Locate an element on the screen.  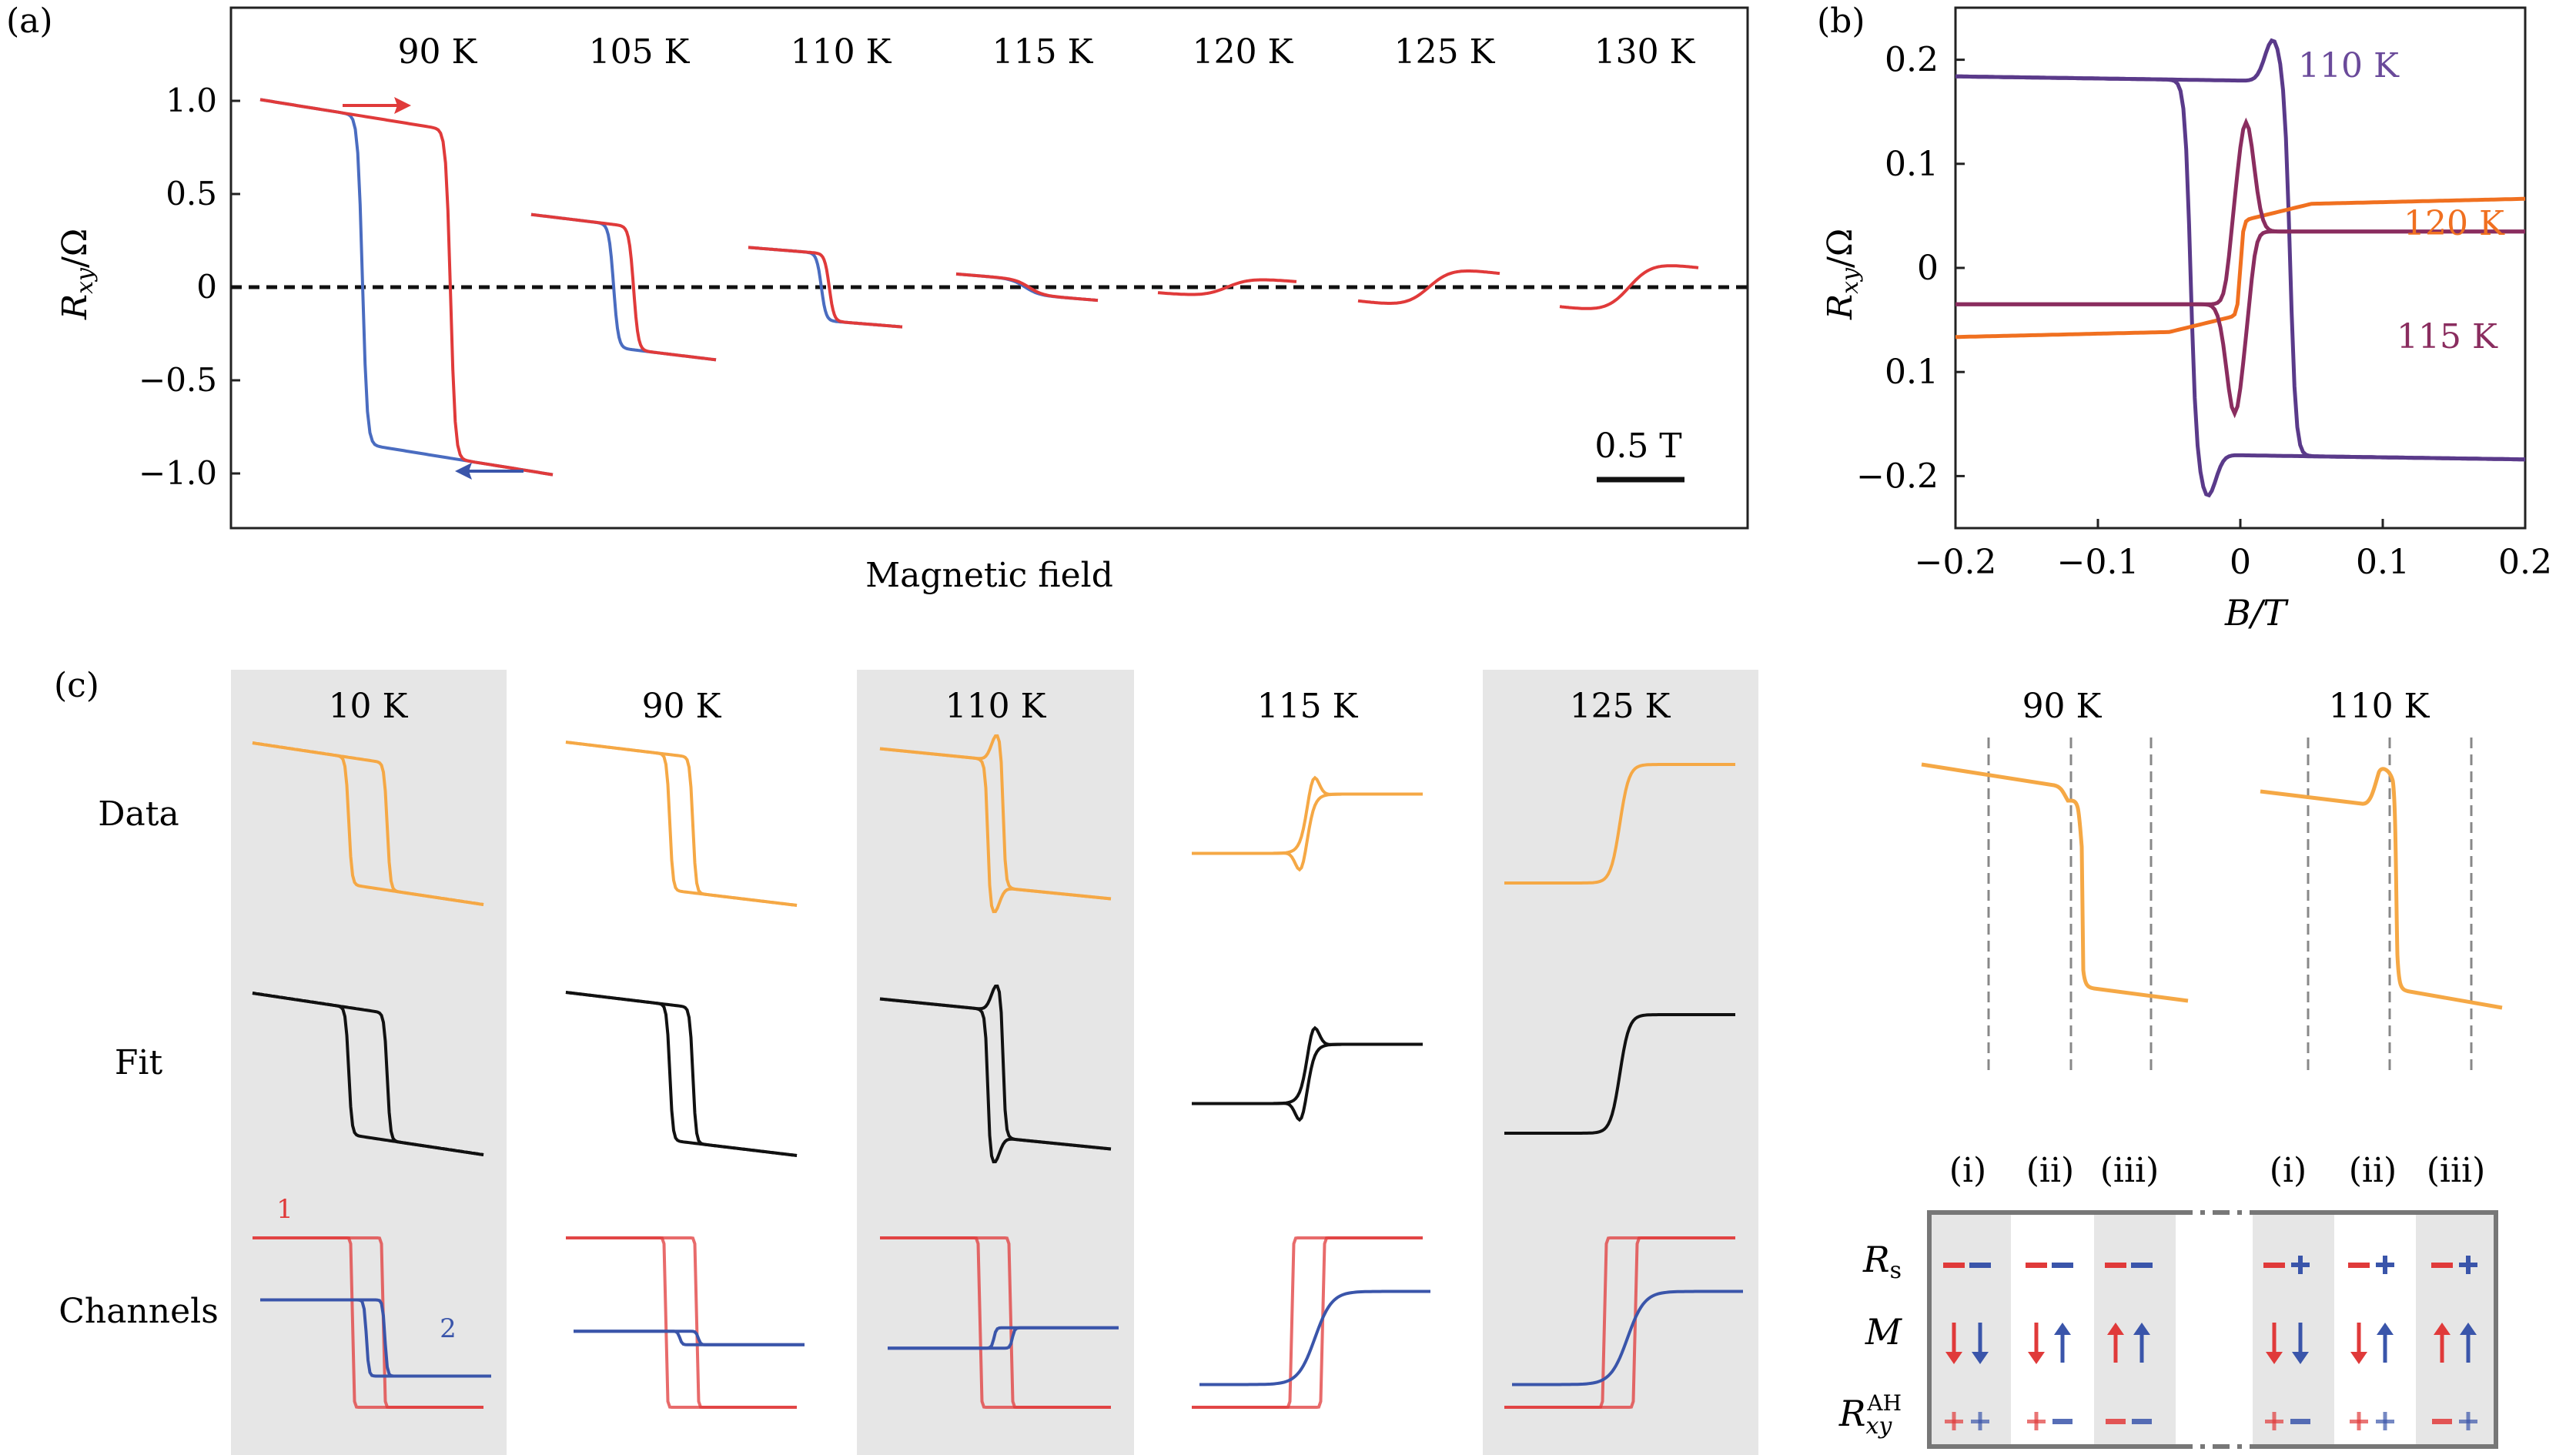
panel-b-curves is located at coordinates (2240, 268).